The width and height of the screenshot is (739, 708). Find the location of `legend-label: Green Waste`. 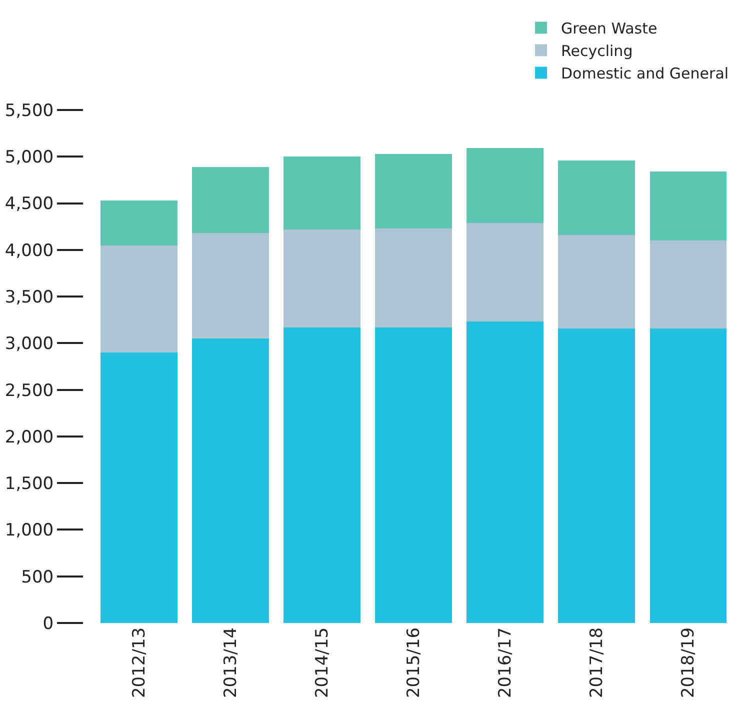

legend-label: Green Waste is located at coordinates (609, 29).